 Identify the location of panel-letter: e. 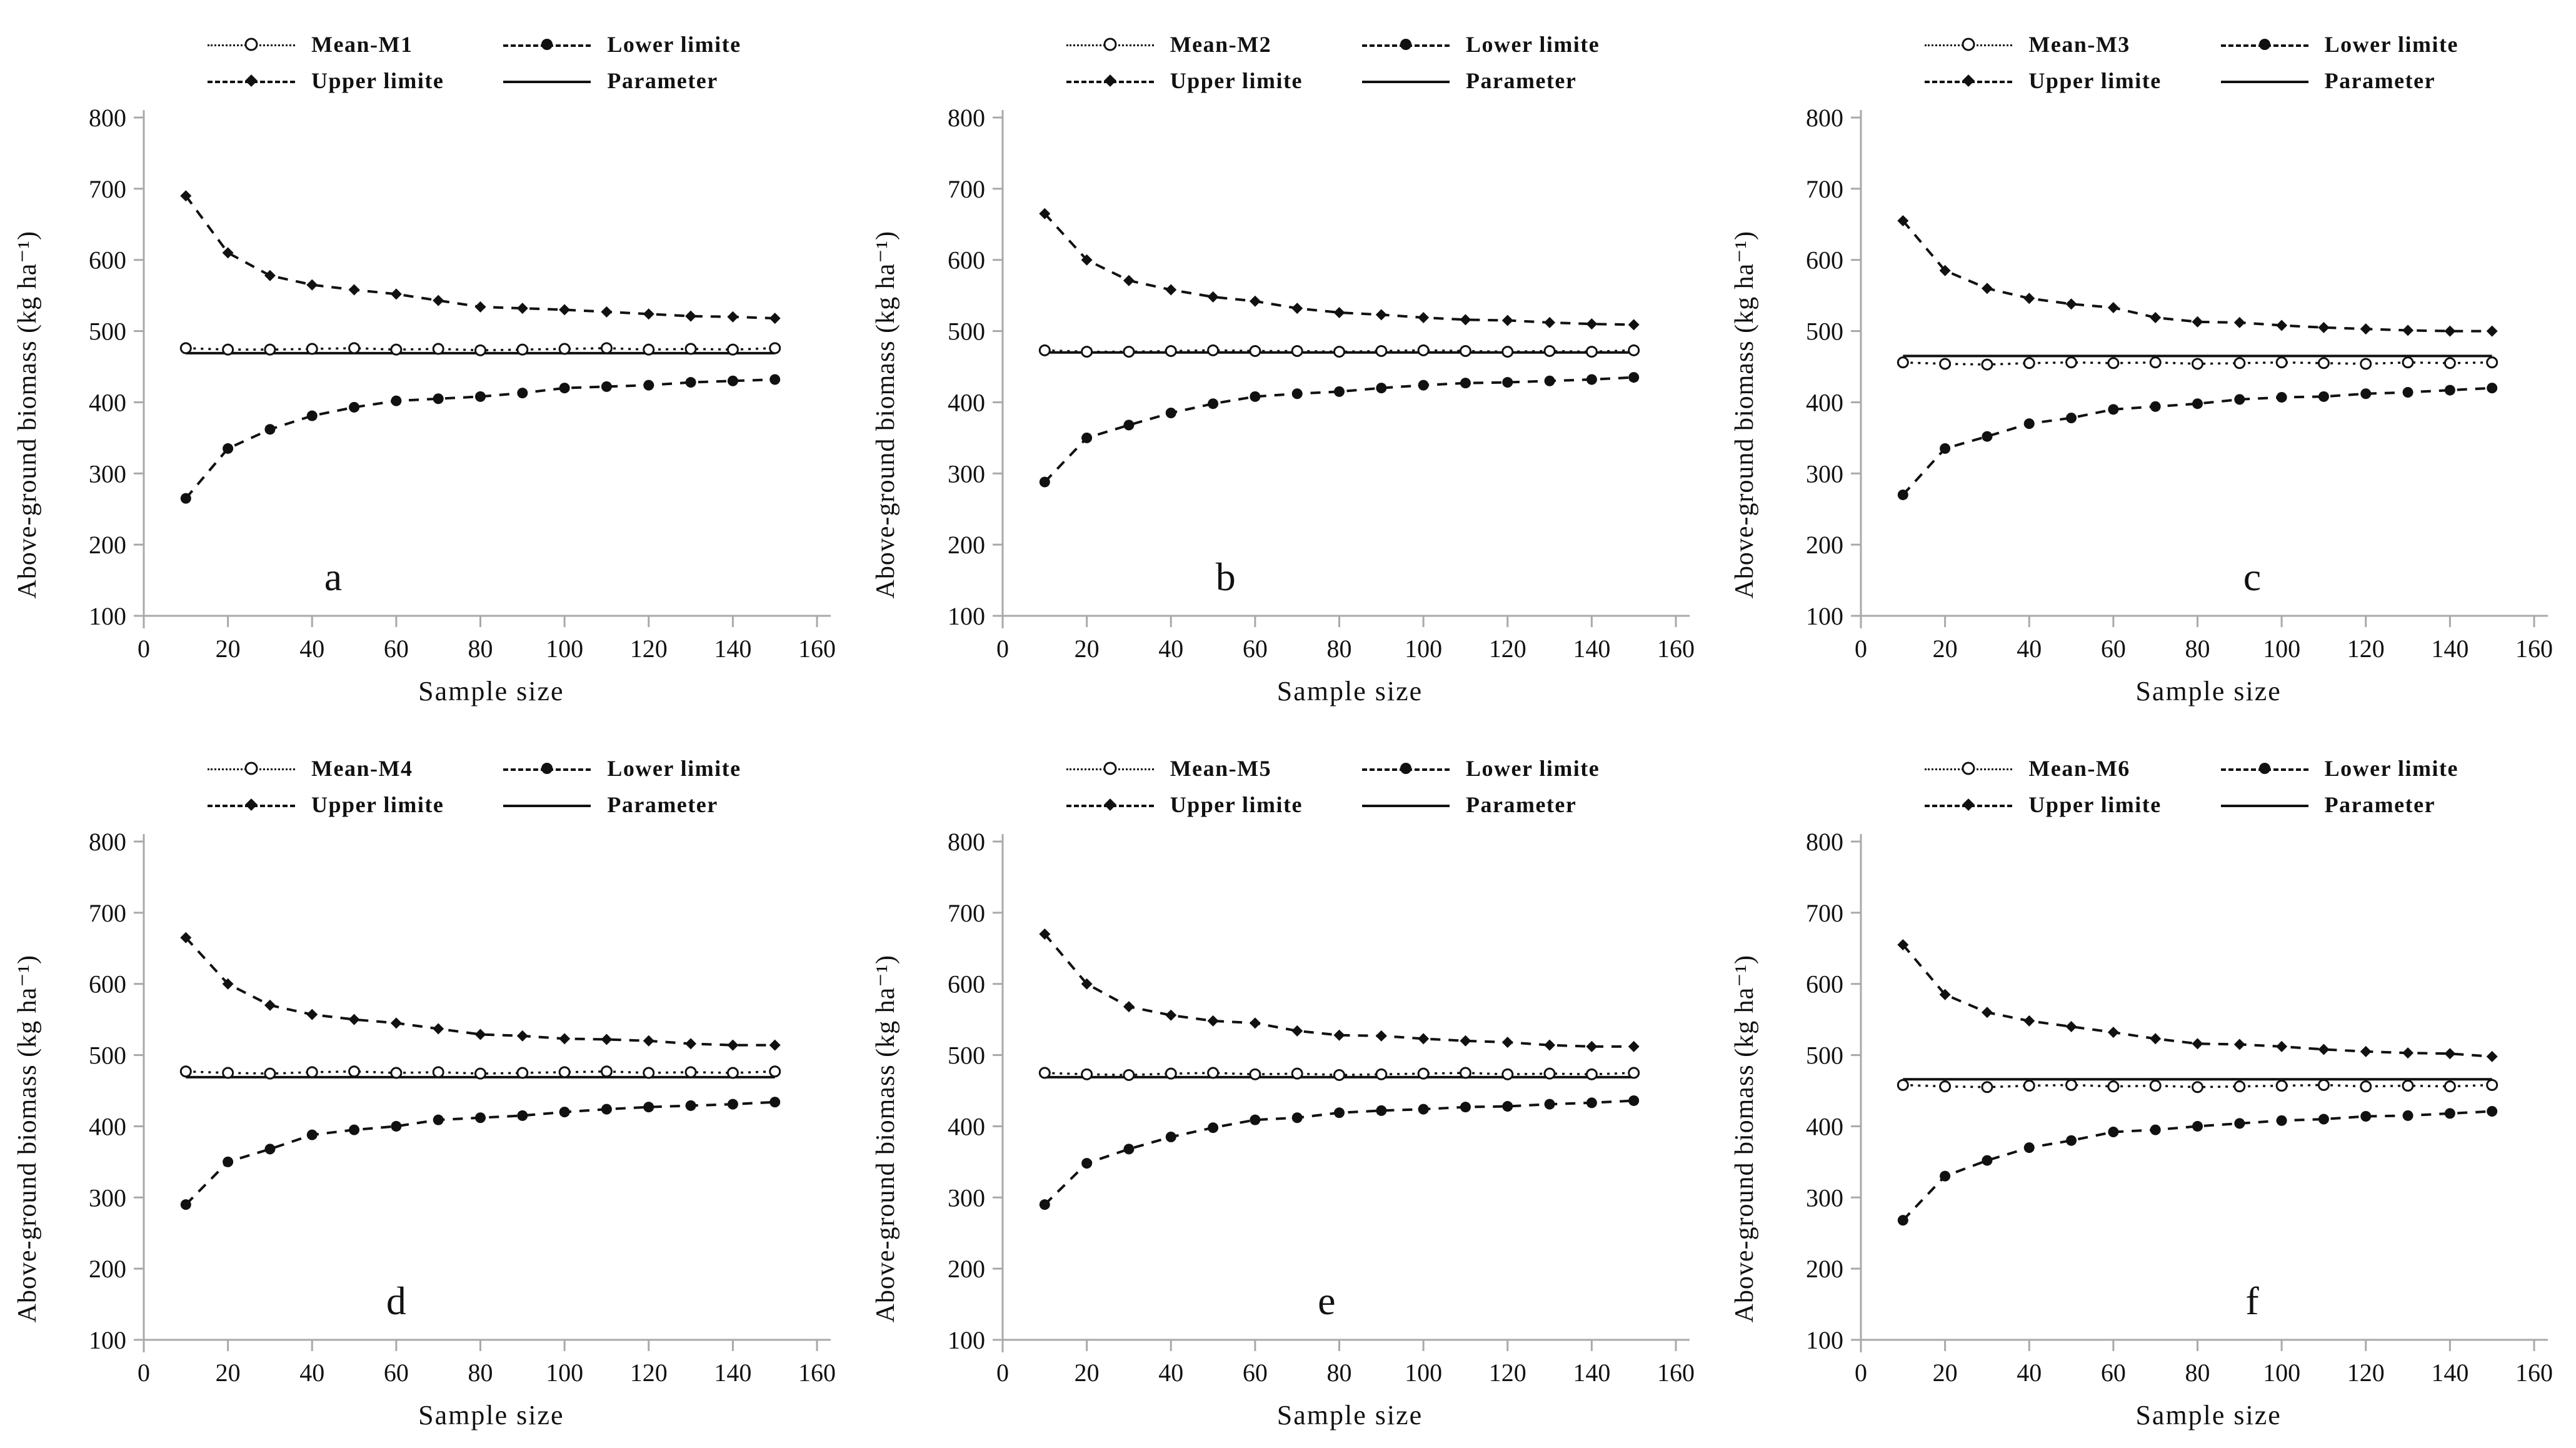
(1326, 1301).